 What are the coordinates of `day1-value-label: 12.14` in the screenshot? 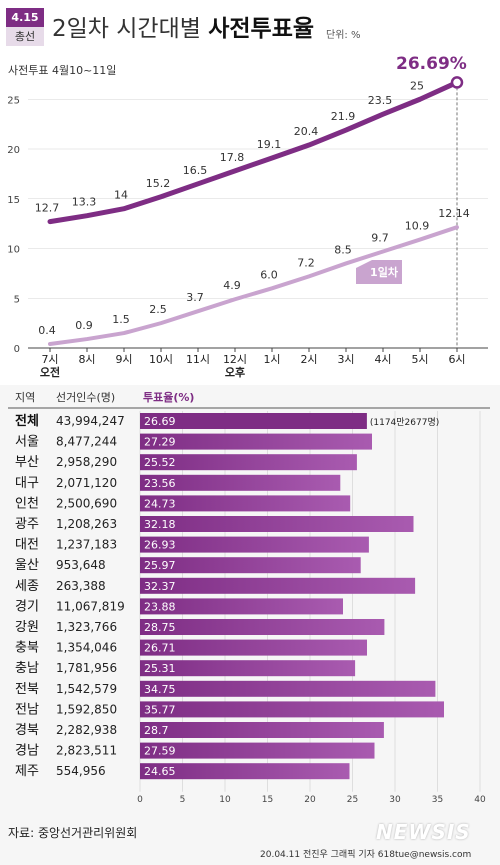 It's located at (454, 213).